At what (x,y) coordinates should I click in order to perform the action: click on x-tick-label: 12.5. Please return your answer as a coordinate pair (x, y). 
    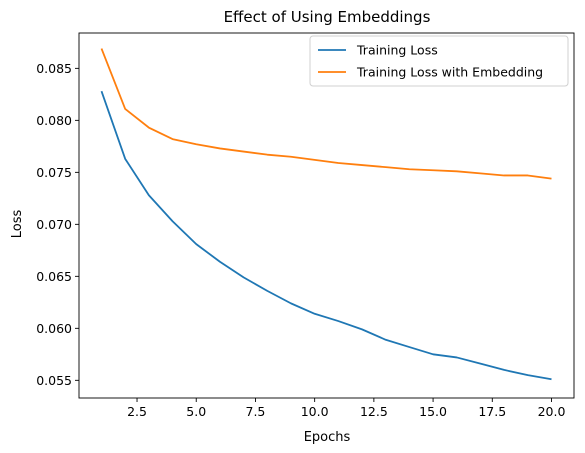
    Looking at the image, I should click on (374, 411).